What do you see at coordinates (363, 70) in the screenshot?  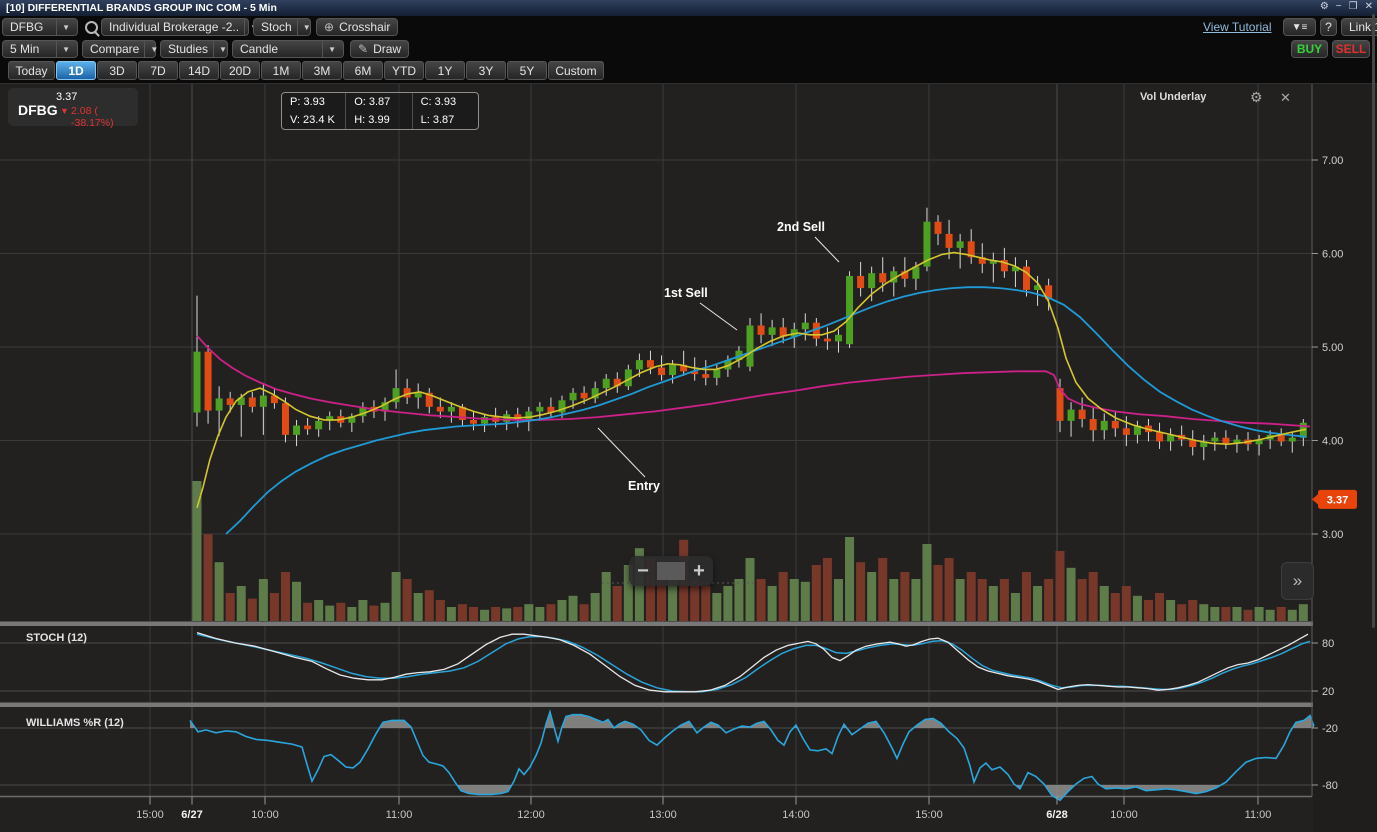 I see `tab-6m: 6M` at bounding box center [363, 70].